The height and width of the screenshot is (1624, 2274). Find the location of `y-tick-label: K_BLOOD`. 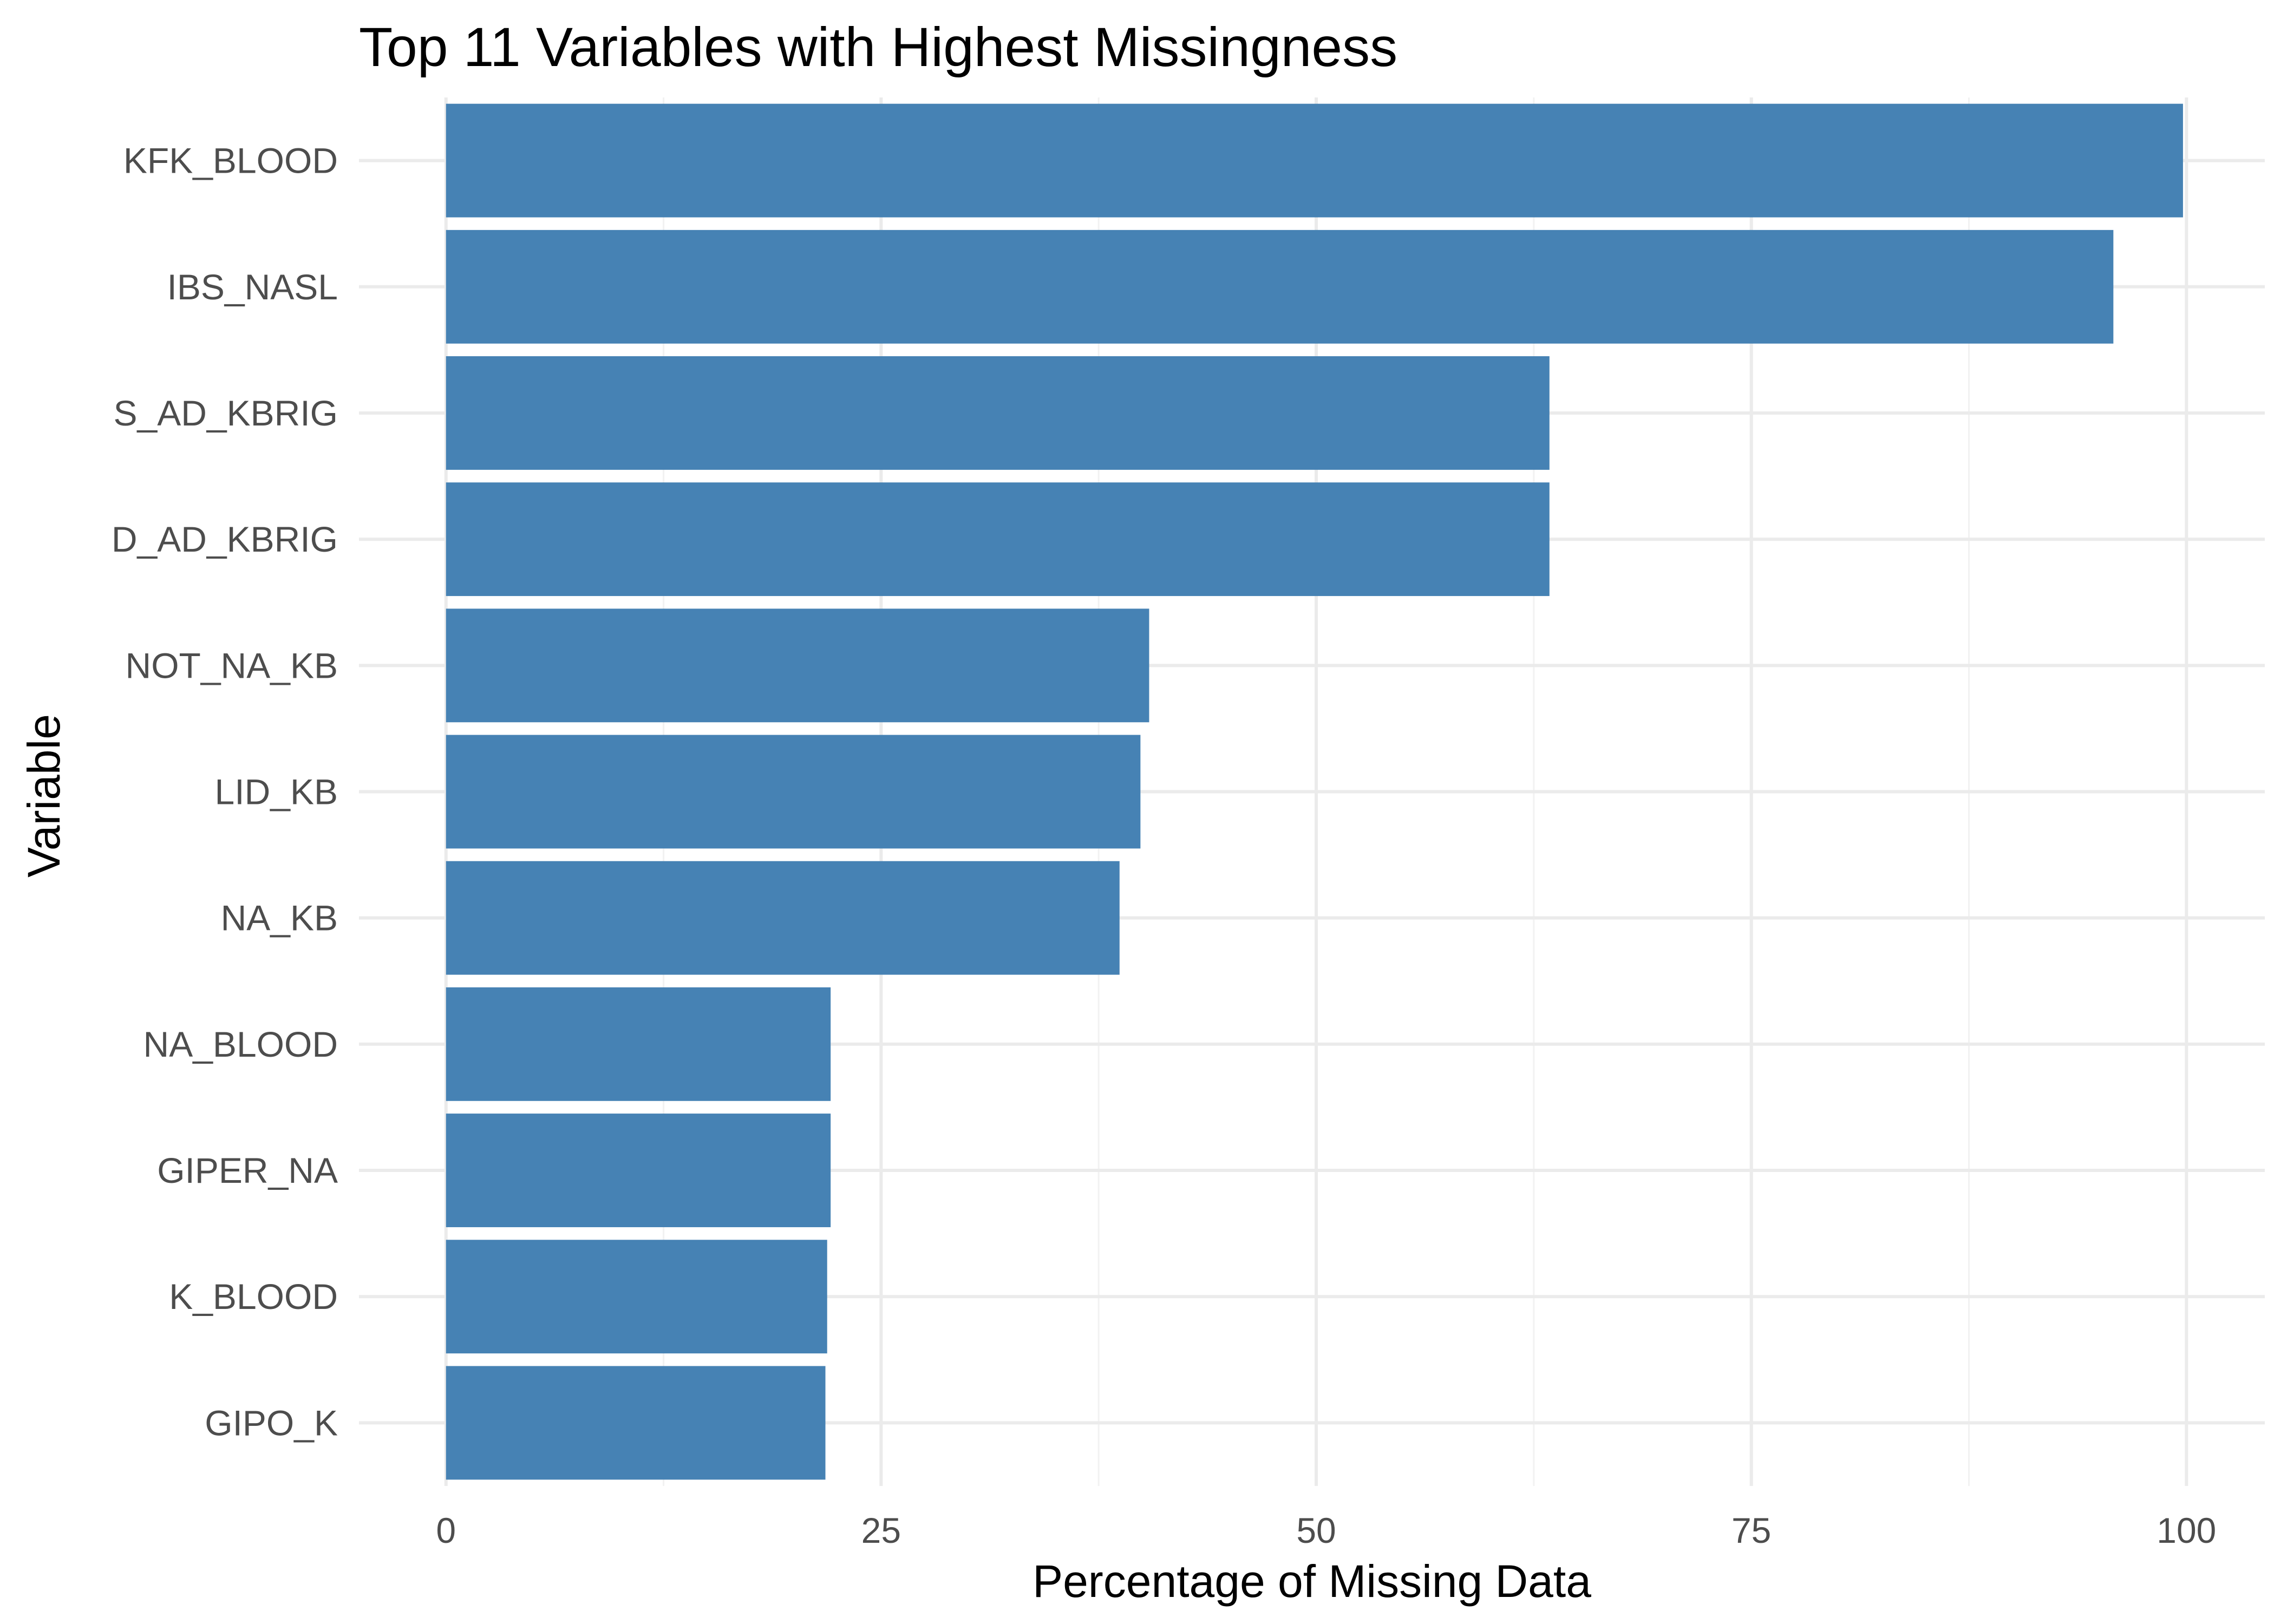

y-tick-label: K_BLOOD is located at coordinates (254, 1296).